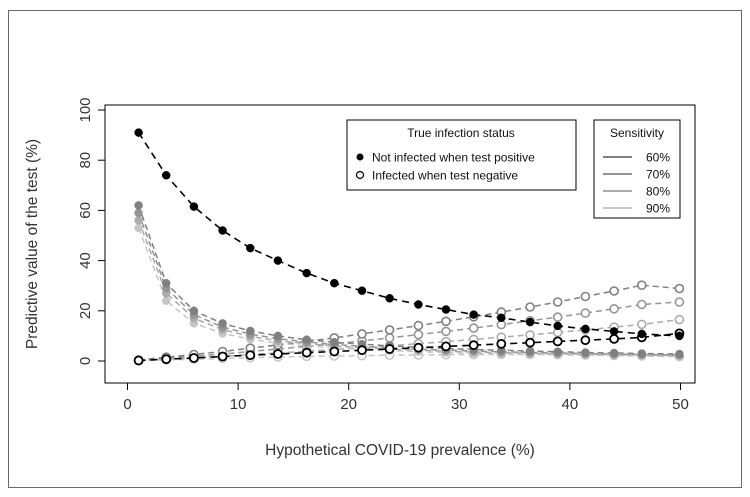  I want to click on legend-status-box, so click(461, 155).